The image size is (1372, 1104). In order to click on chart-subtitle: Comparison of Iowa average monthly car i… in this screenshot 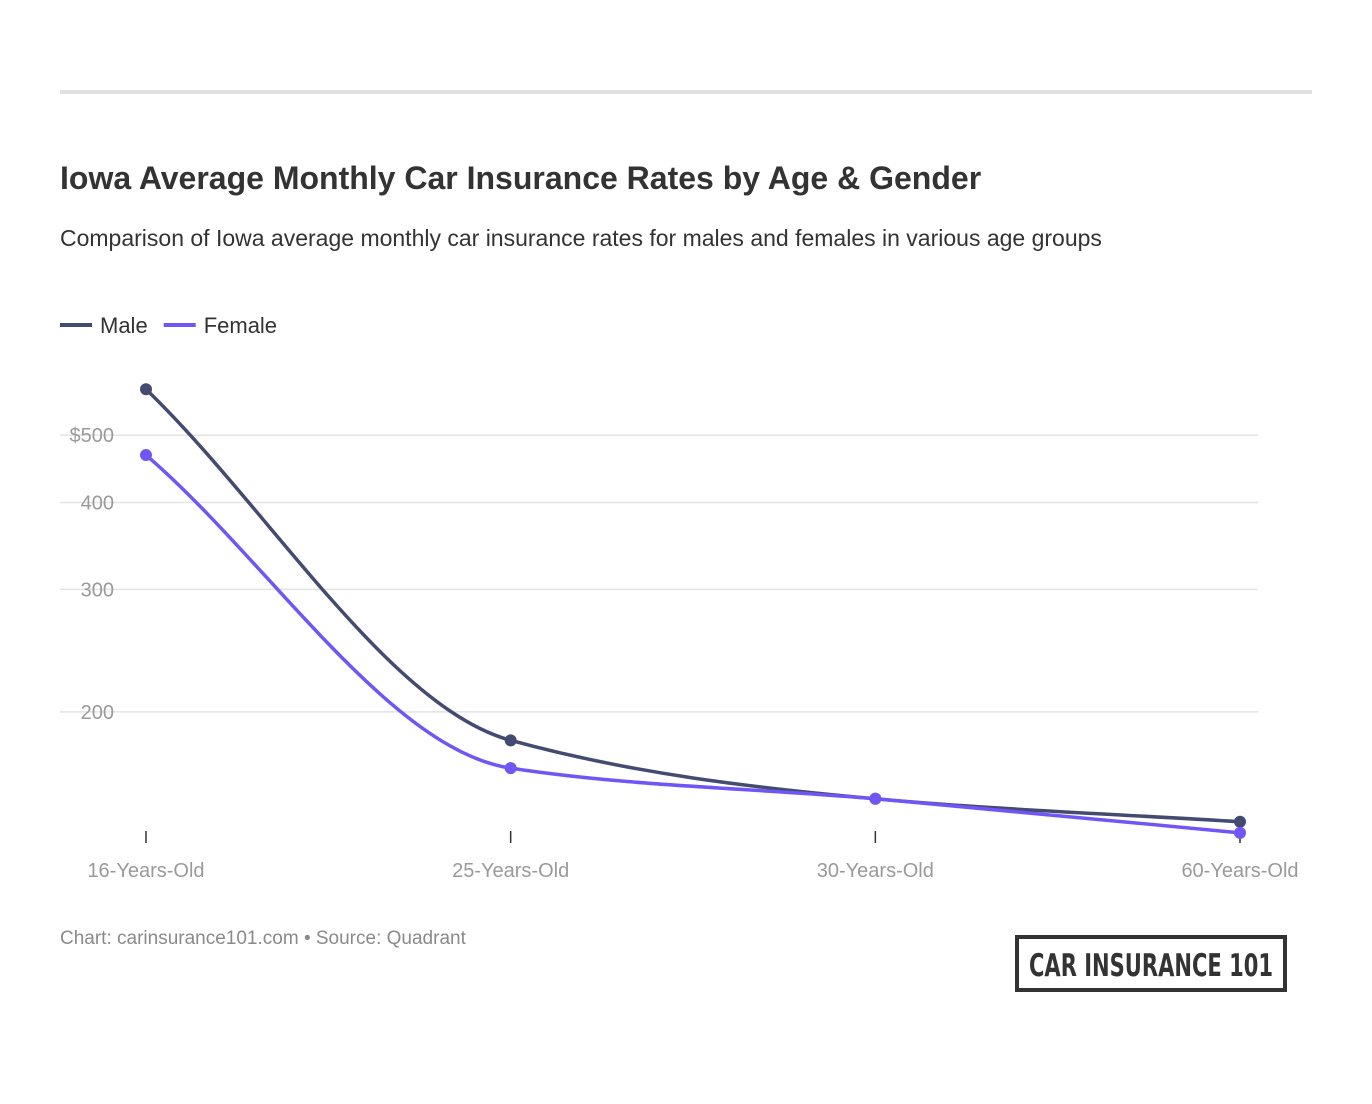, I will do `click(581, 238)`.